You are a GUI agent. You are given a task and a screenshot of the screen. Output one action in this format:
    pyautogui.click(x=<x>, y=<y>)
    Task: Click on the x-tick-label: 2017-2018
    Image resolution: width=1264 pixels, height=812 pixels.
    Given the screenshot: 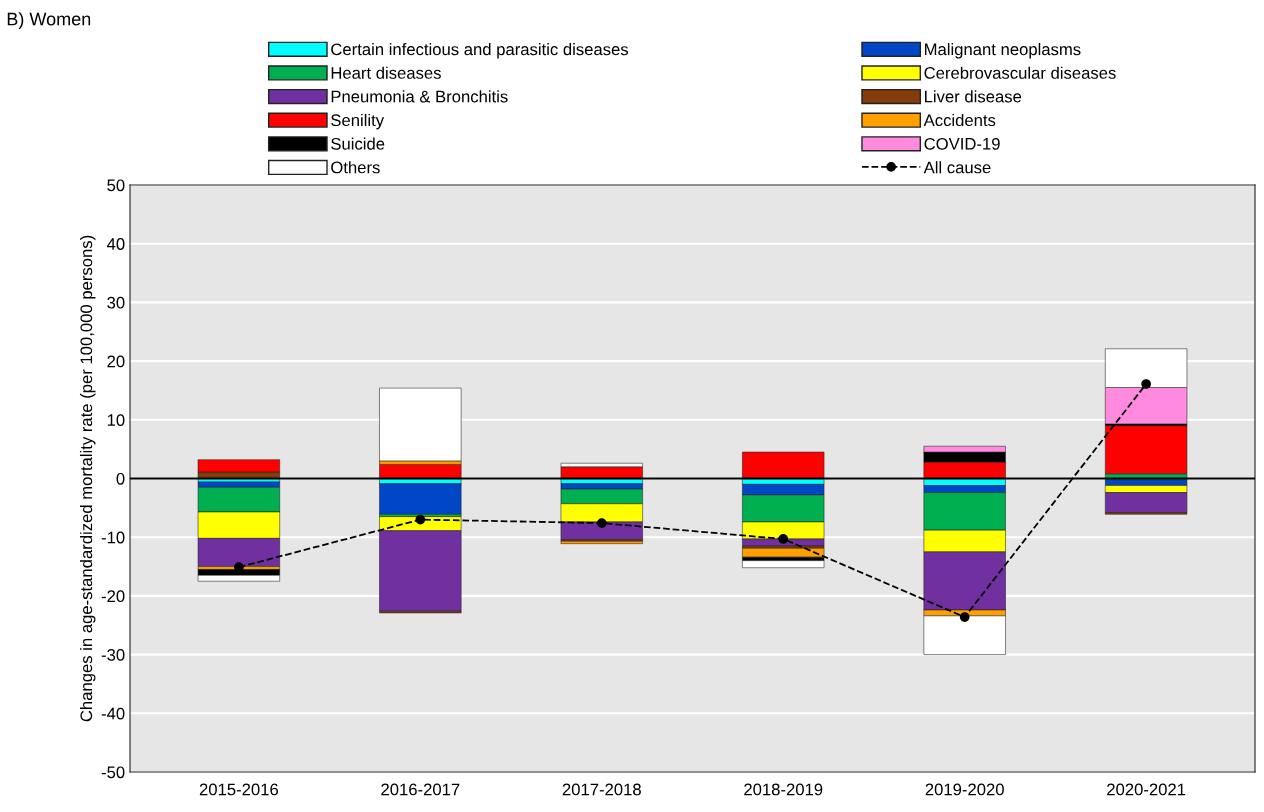 What is the action you would take?
    pyautogui.click(x=601, y=789)
    